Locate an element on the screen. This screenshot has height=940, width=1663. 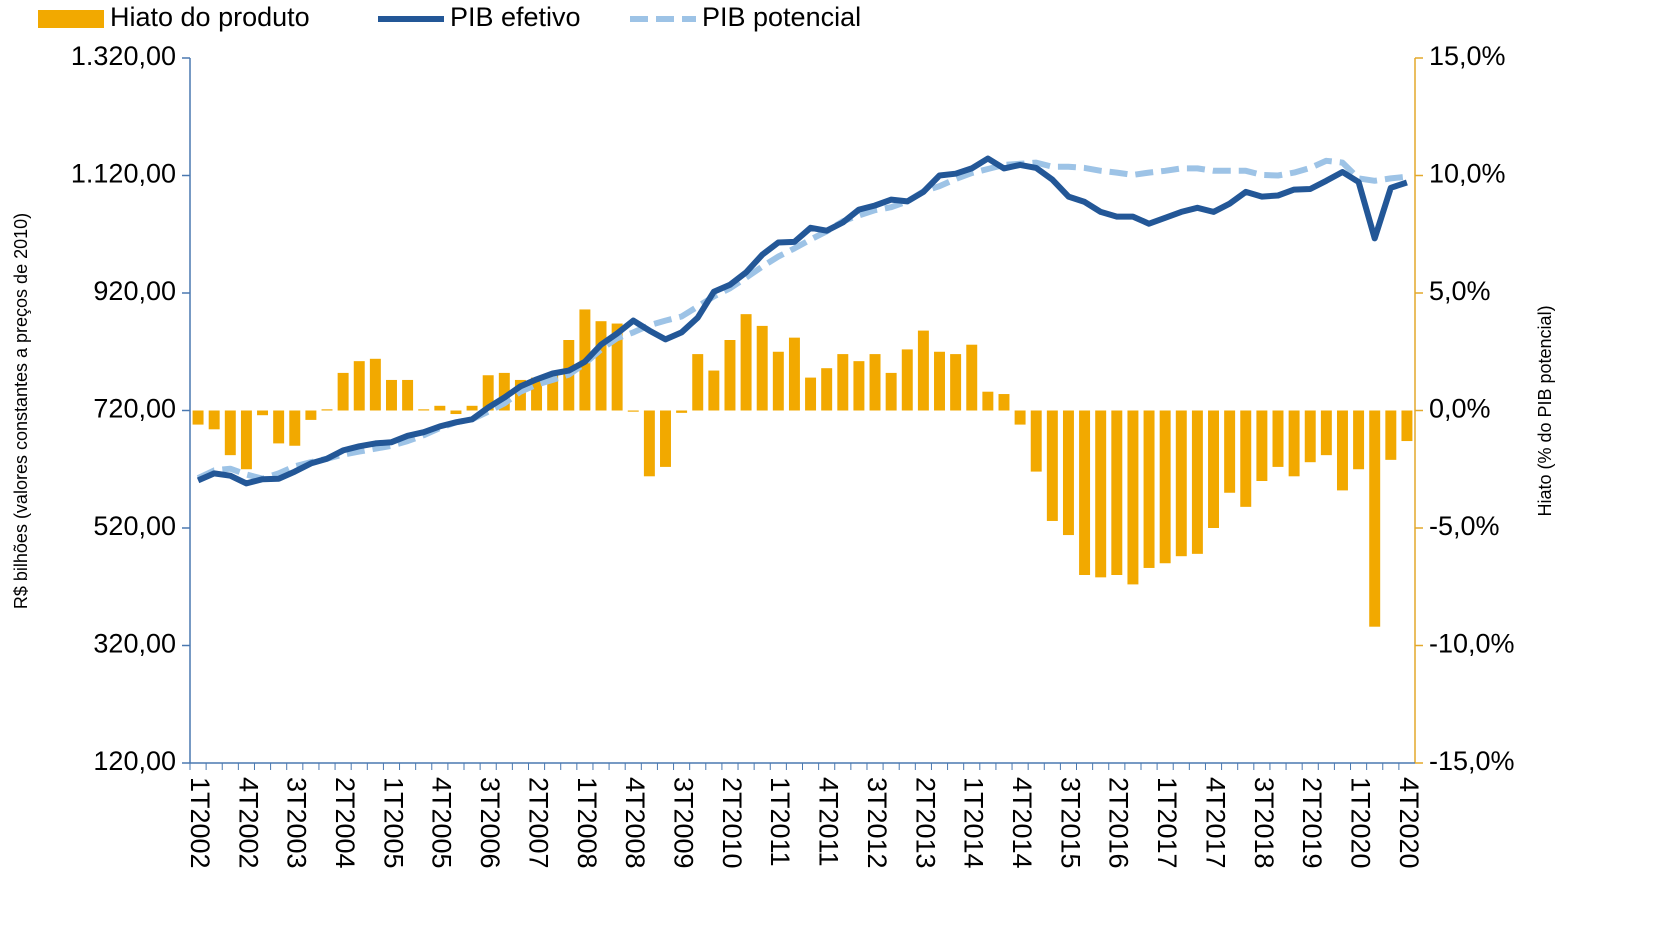
y-tick-label: 320,00 is located at coordinates (134, 644).